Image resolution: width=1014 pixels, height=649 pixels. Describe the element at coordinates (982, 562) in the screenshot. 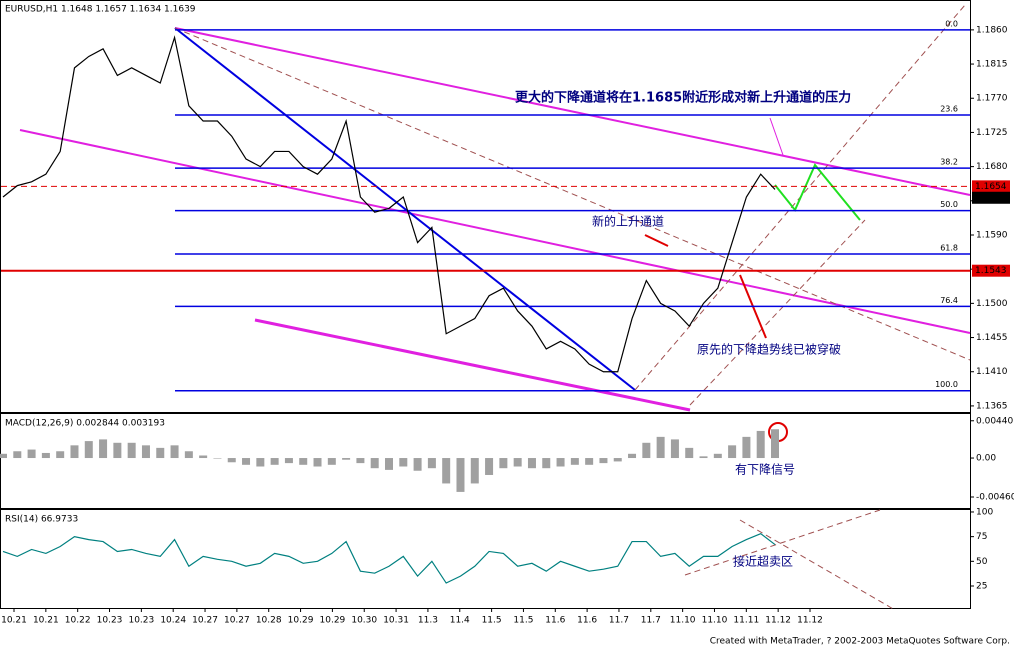

I see `y-tick-label: 50` at that location.